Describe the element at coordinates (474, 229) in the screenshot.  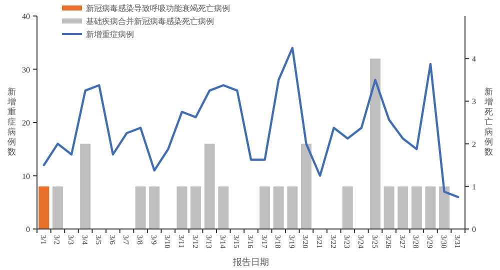
I see `y2-tick-label: 0` at that location.